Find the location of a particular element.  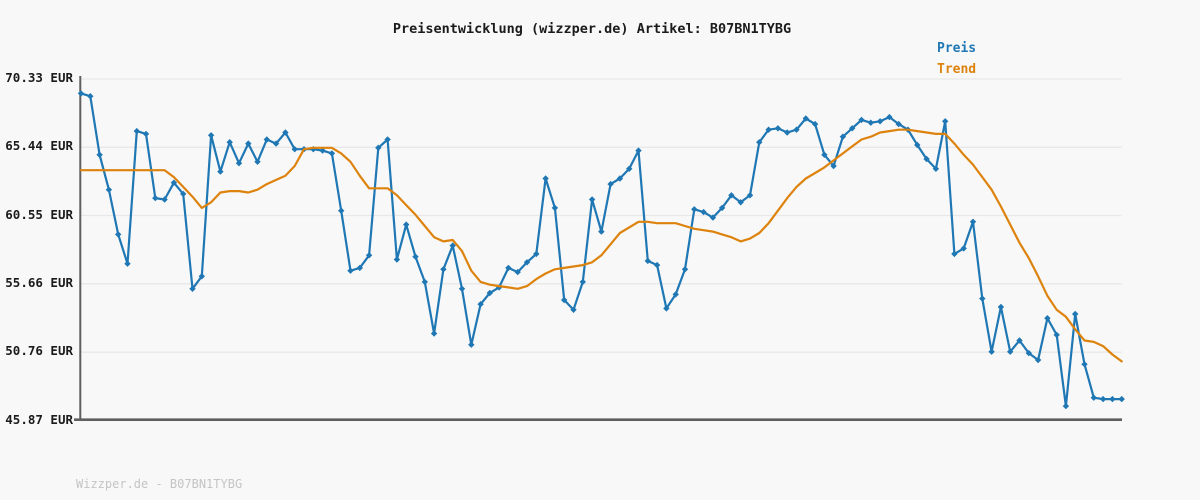

y-axis-tick-label: 60.55 EUR is located at coordinates (39, 214).